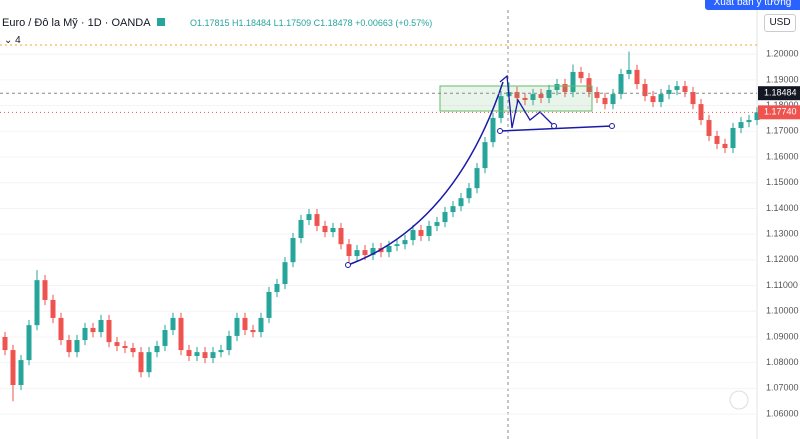  I want to click on scroll-button, so click(739, 400).